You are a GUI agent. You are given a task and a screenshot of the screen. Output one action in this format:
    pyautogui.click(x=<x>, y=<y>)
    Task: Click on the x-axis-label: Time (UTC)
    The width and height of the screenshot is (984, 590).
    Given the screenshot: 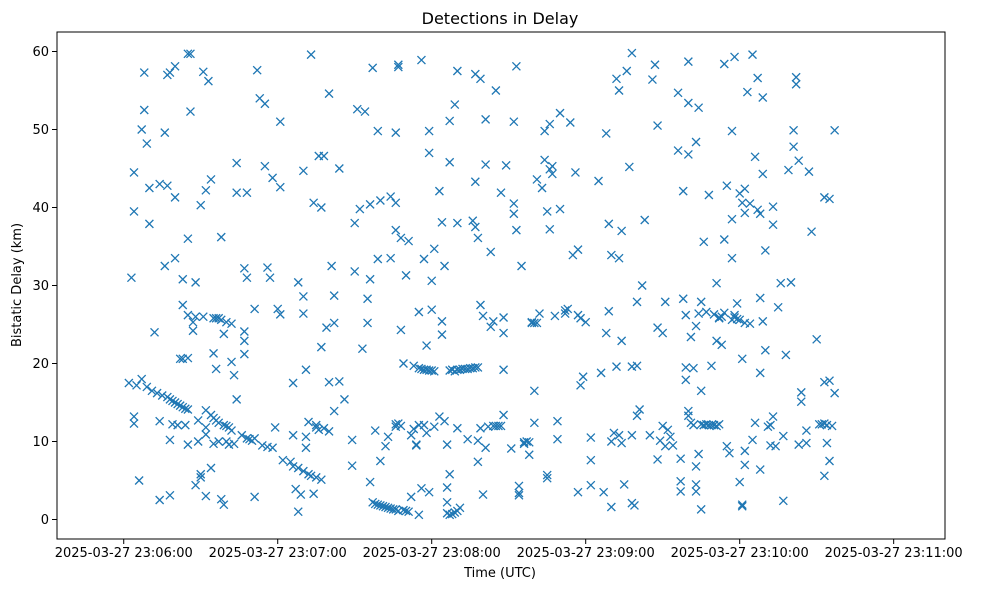 What is the action you would take?
    pyautogui.click(x=499, y=573)
    